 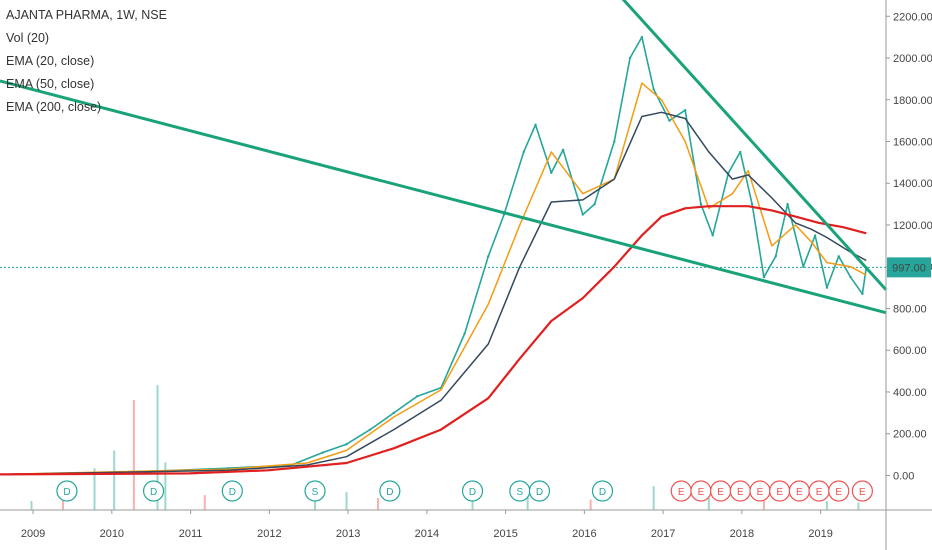 I want to click on legend-symbol: AJANTA PHARMA, 1W, NSE, so click(x=86, y=15).